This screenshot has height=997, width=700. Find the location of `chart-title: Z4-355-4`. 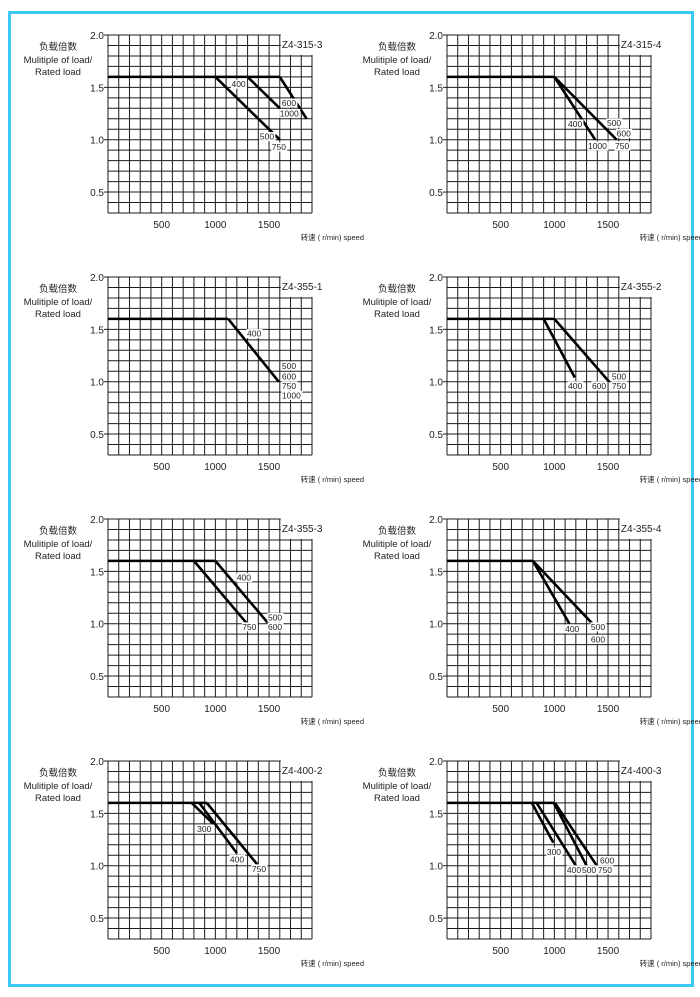

chart-title: Z4-355-4 is located at coordinates (641, 529).